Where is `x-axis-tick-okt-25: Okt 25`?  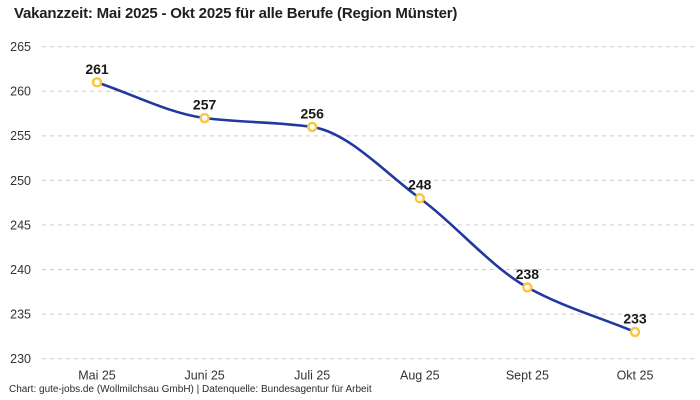 x-axis-tick-okt-25: Okt 25 is located at coordinates (635, 376).